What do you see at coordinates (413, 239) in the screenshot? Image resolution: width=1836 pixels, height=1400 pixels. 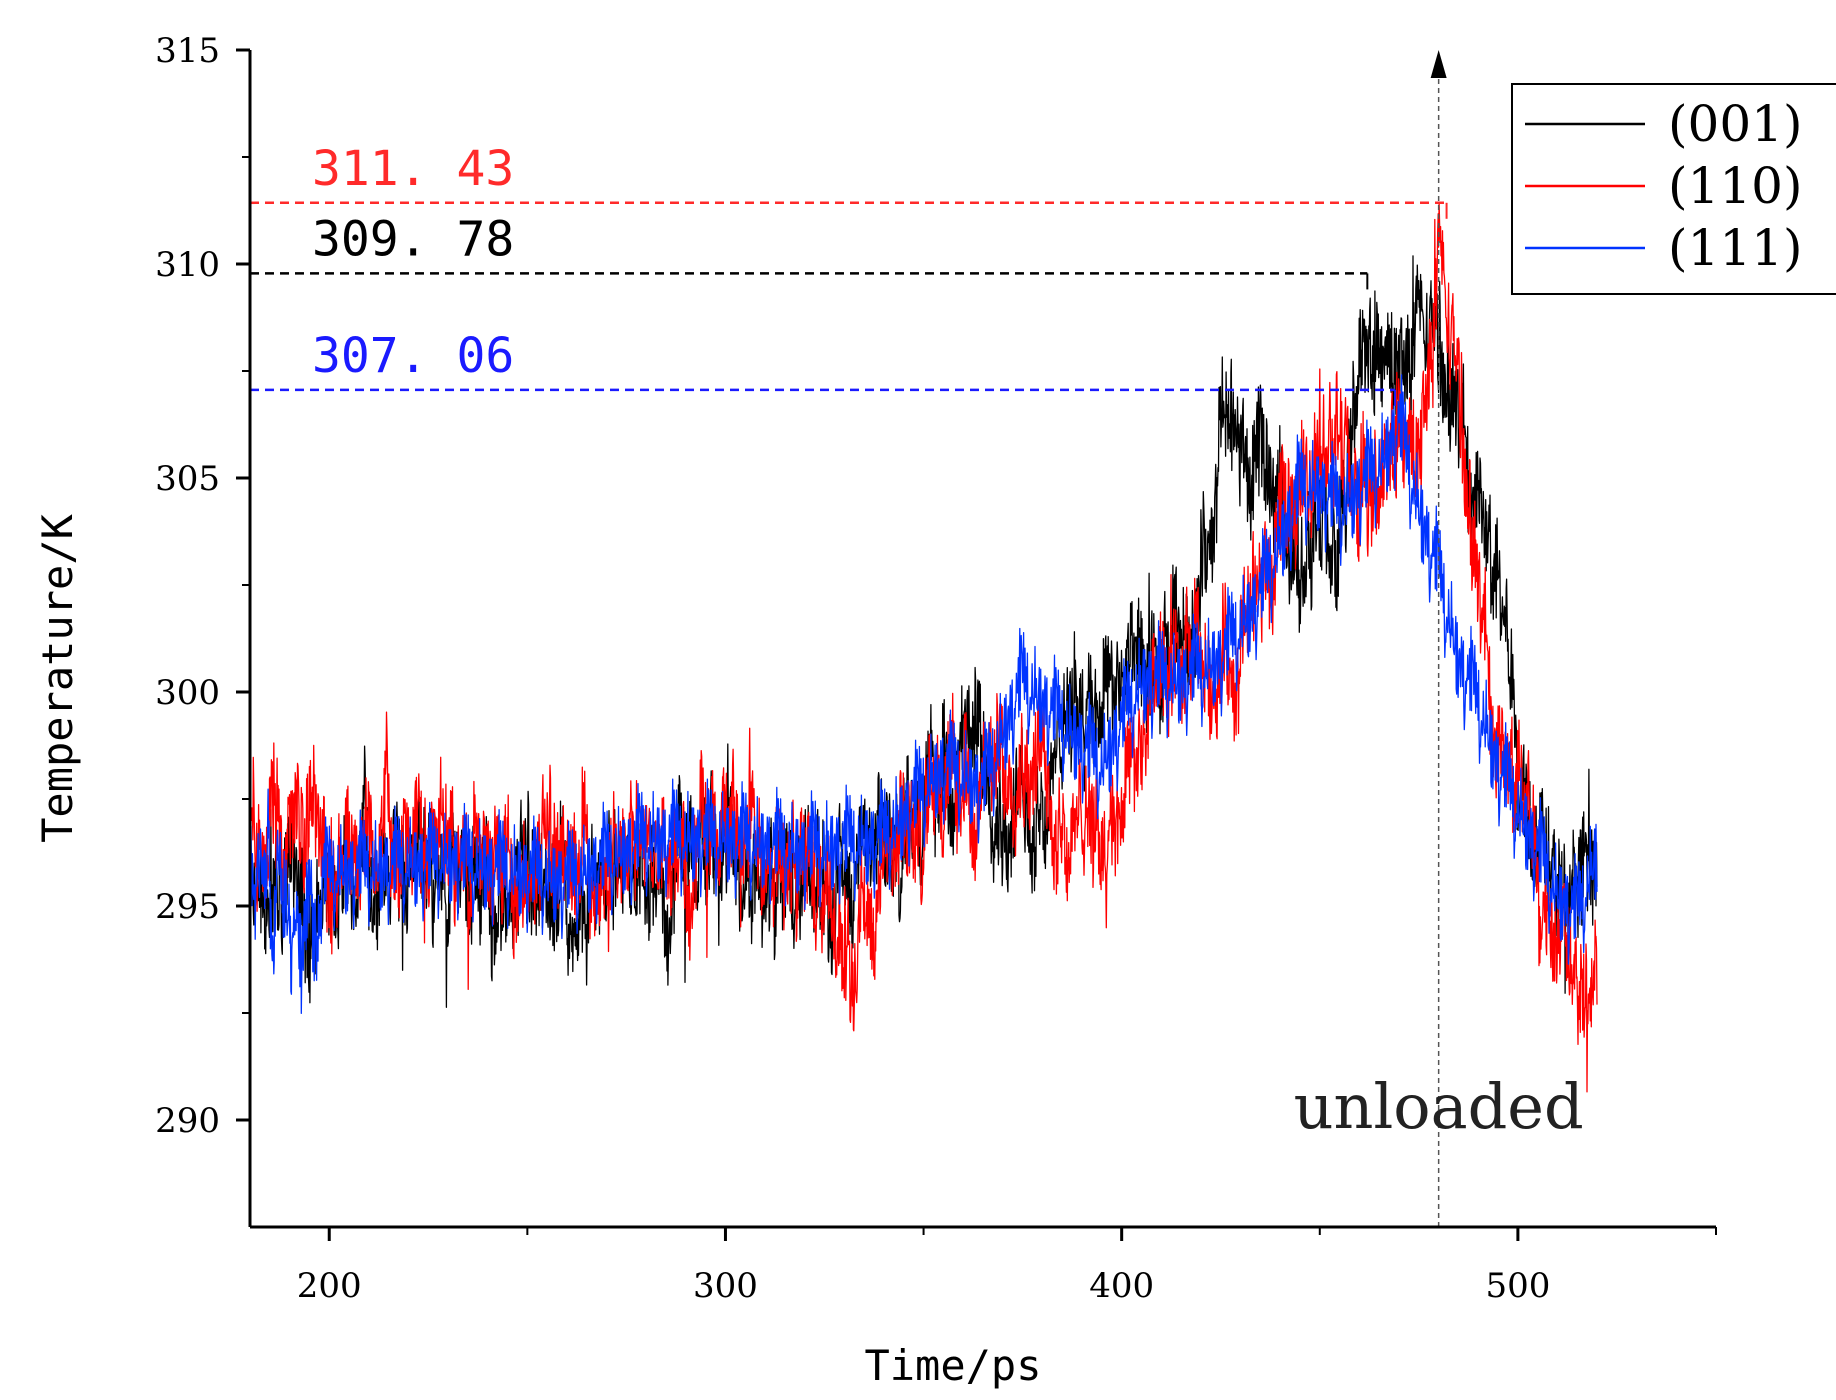 I see `reference-label-1: 309. 78` at bounding box center [413, 239].